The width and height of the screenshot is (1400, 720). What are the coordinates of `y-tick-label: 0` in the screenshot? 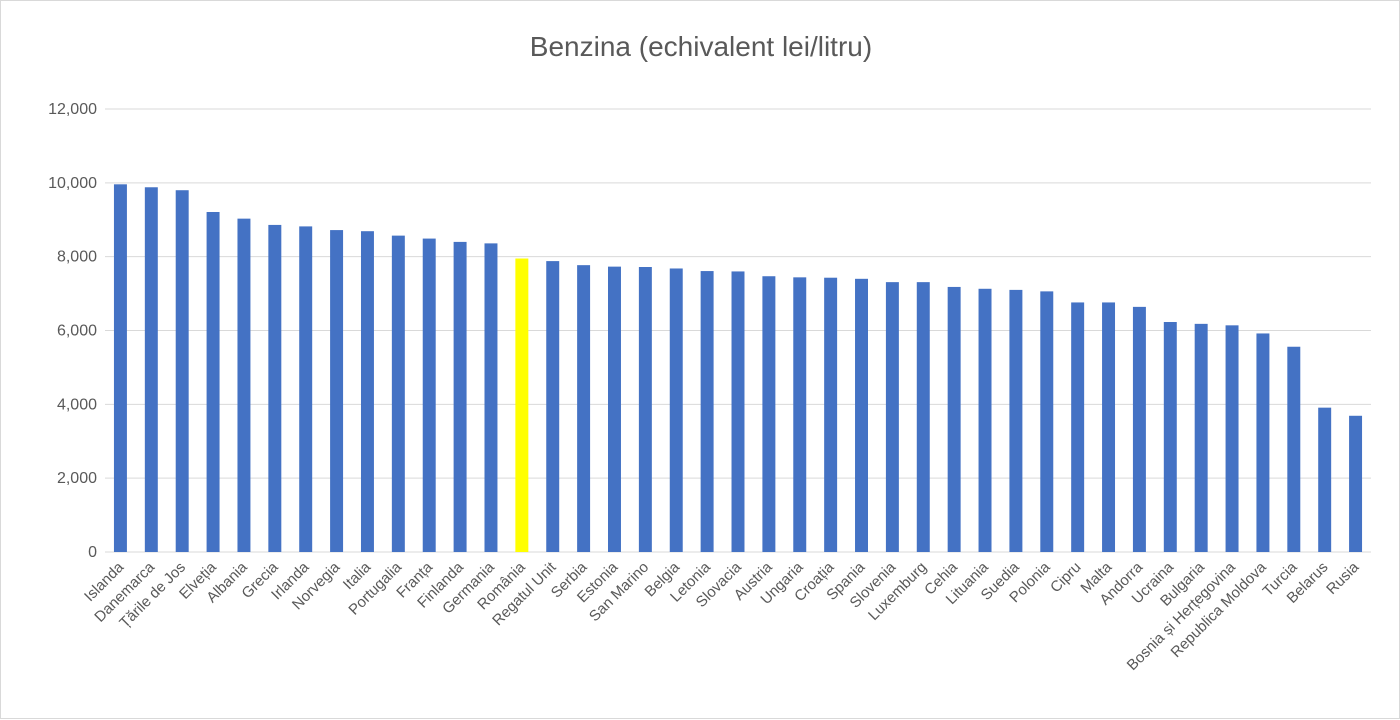 It's located at (92, 552).